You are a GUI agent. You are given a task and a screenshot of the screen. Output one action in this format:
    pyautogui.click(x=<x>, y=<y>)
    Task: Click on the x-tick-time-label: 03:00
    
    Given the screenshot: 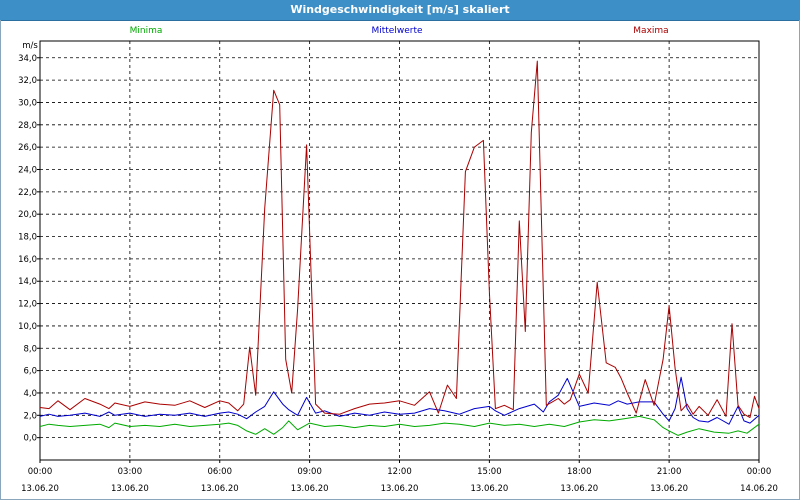 What is the action you would take?
    pyautogui.click(x=130, y=472)
    